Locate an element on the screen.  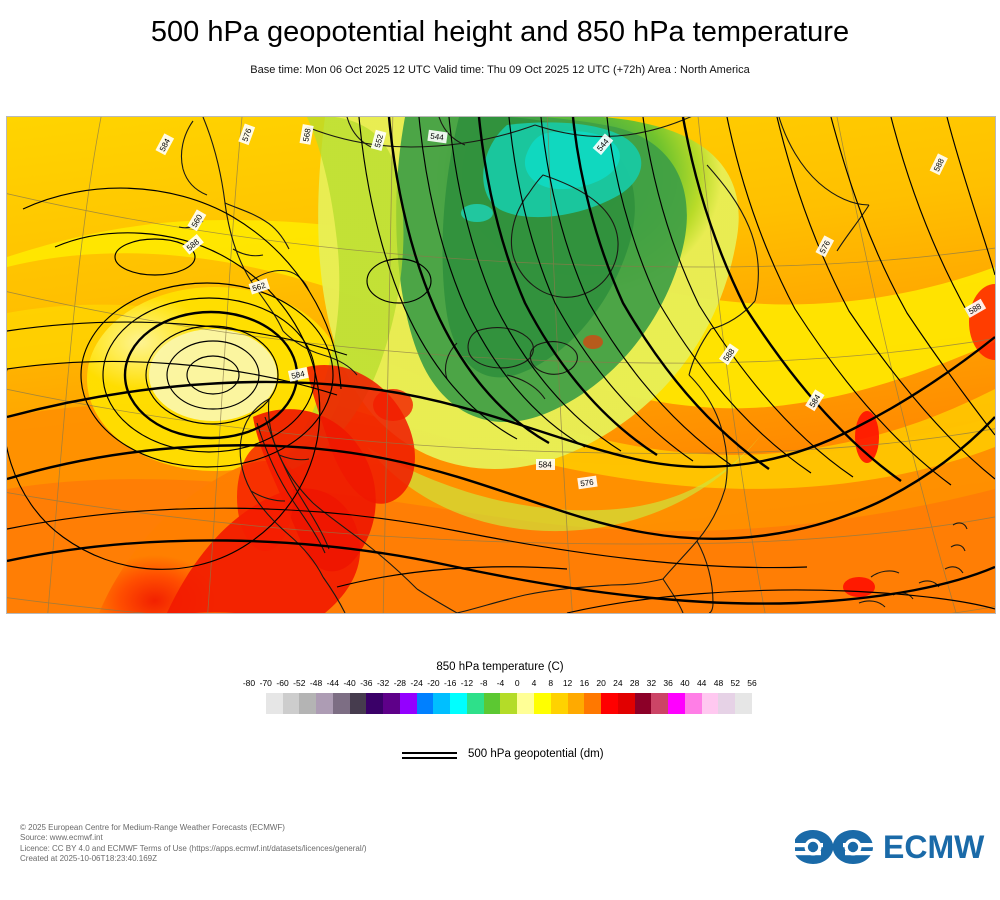
colorbar-tick: -24 is located at coordinates (416, 683).